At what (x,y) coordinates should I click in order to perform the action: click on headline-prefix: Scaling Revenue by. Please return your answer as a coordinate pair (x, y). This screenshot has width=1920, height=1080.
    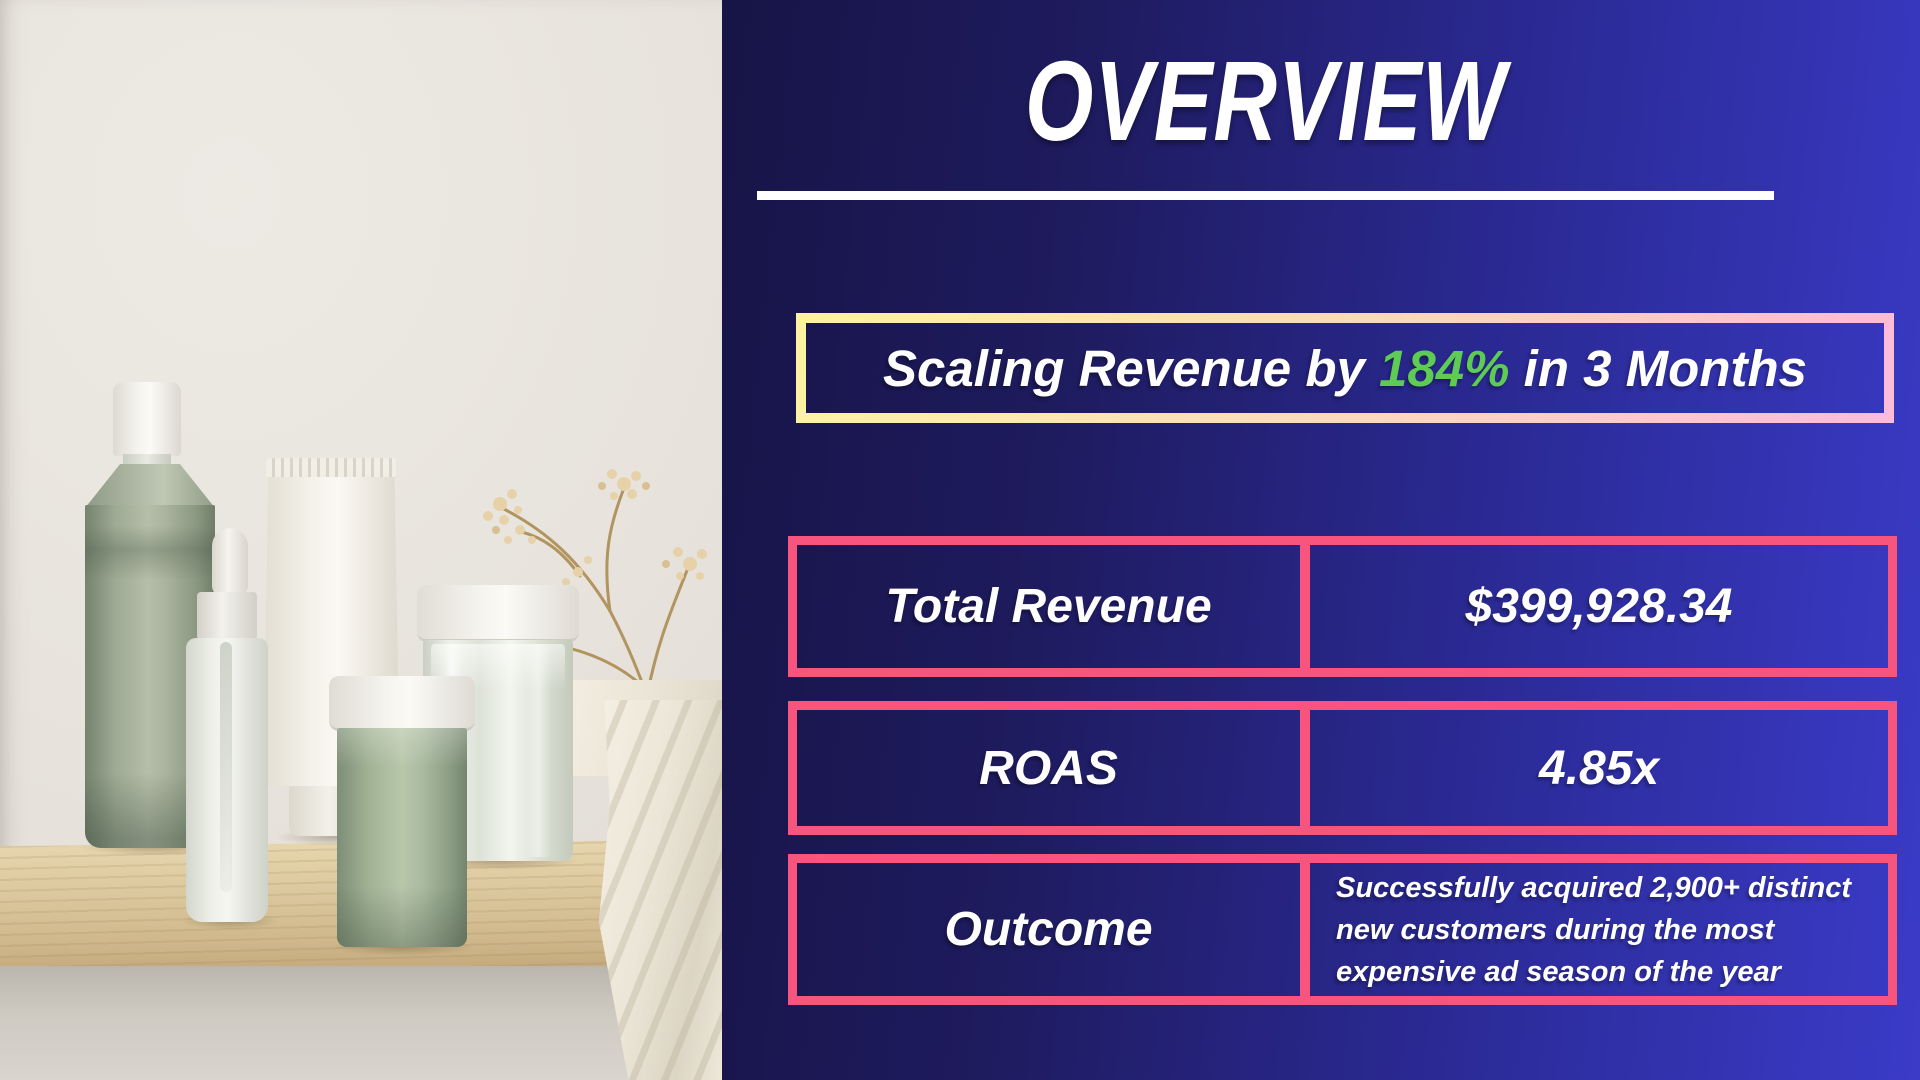
    Looking at the image, I should click on (1131, 368).